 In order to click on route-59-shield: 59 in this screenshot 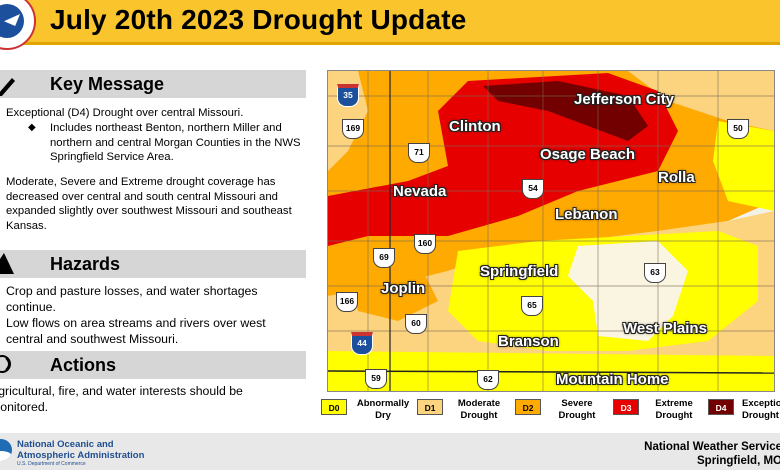, I will do `click(376, 379)`.